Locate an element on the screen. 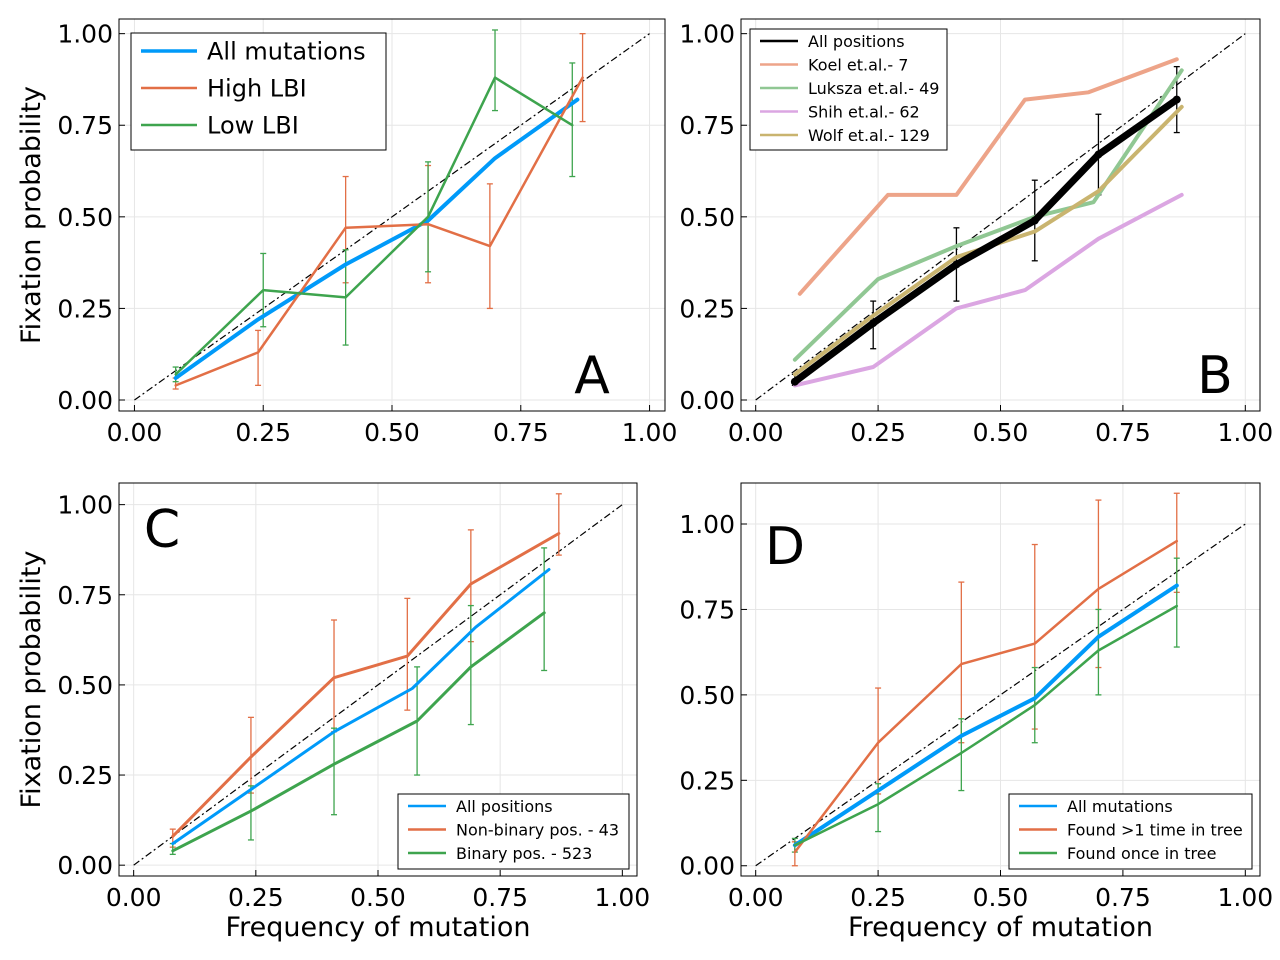  legend-label: Found >1 time in tree is located at coordinates (1155, 829).